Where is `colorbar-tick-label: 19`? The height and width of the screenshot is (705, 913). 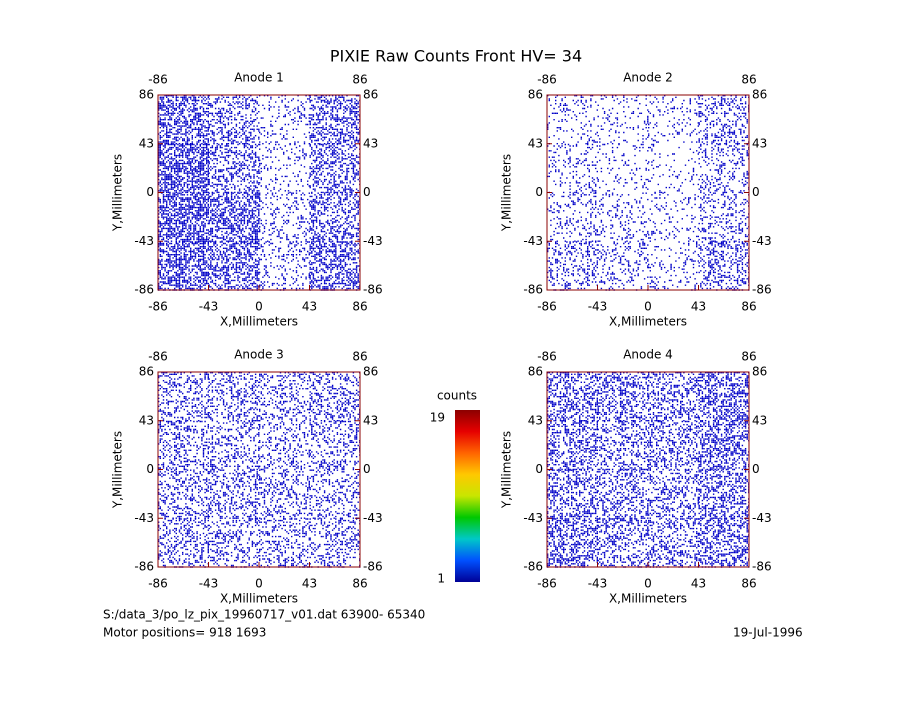 colorbar-tick-label: 19 is located at coordinates (437, 418).